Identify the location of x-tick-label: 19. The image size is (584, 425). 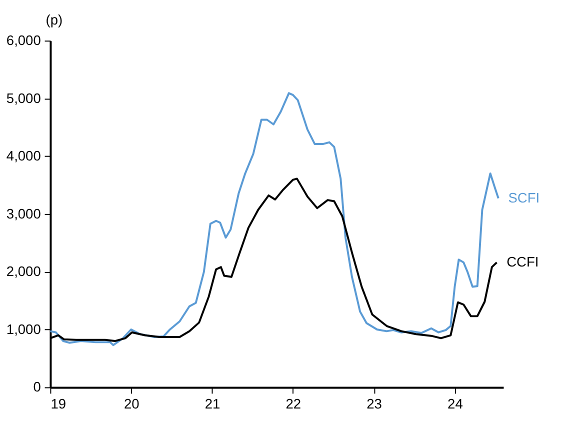
(58, 404).